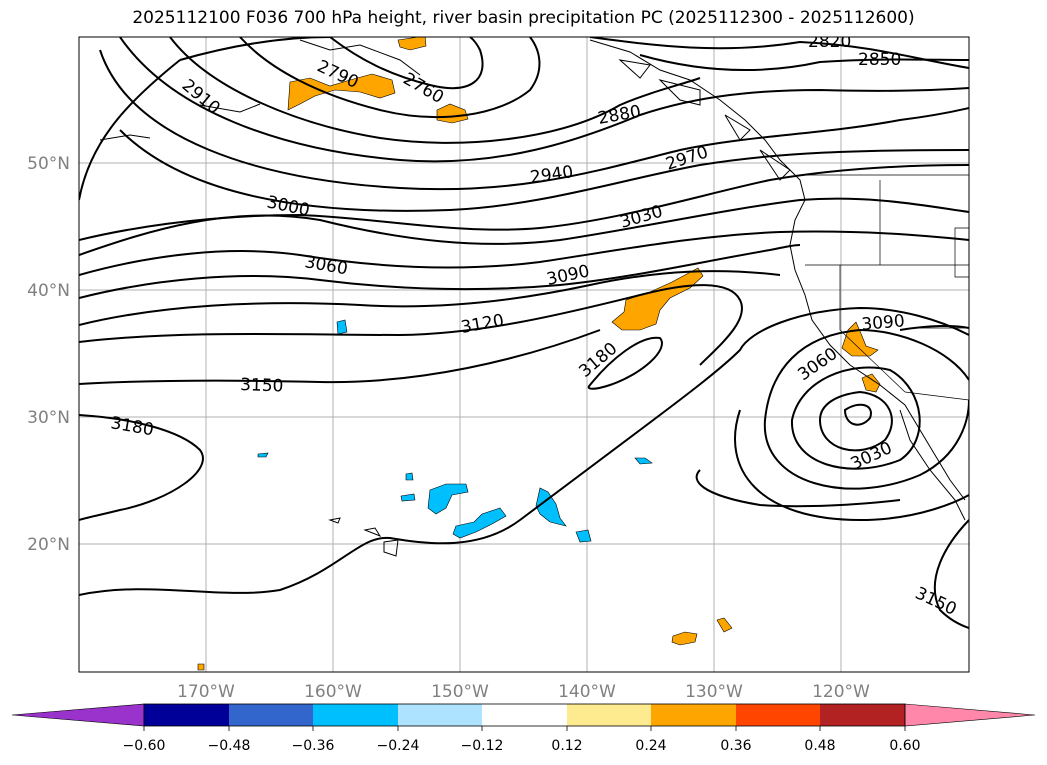  I want to click on colorbar-extend-low, so click(78, 715).